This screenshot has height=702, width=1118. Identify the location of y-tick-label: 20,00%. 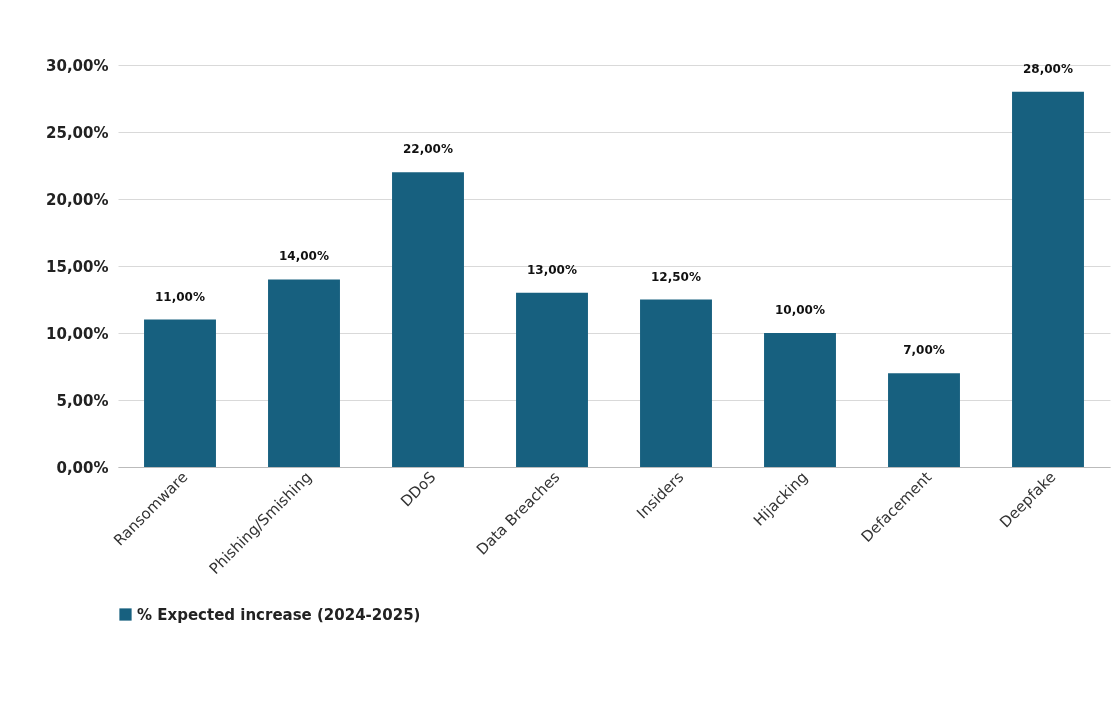
(77, 199).